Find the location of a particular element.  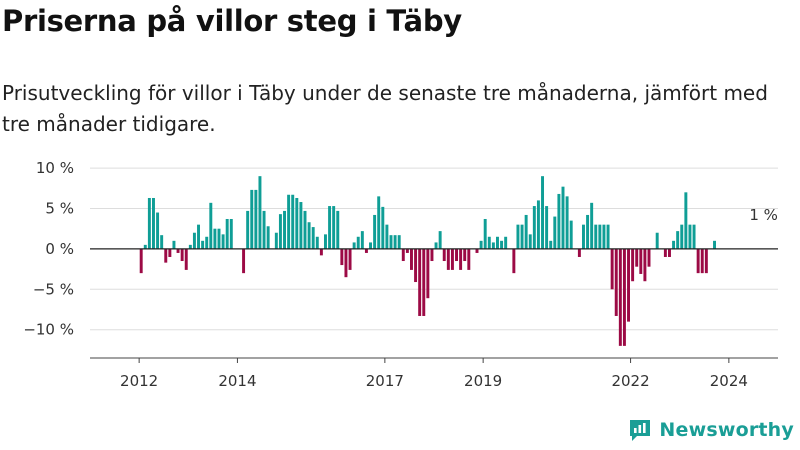

x-tick-label: 2012 is located at coordinates (139, 381).